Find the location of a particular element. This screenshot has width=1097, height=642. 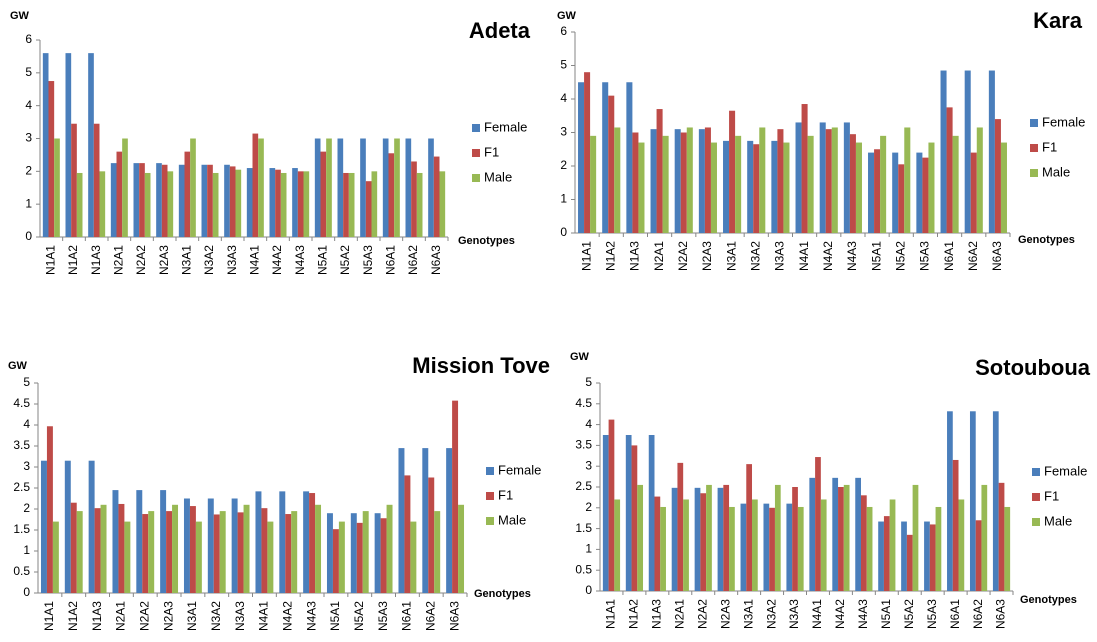

x-tick-label: N3A3 is located at coordinates (232, 260).